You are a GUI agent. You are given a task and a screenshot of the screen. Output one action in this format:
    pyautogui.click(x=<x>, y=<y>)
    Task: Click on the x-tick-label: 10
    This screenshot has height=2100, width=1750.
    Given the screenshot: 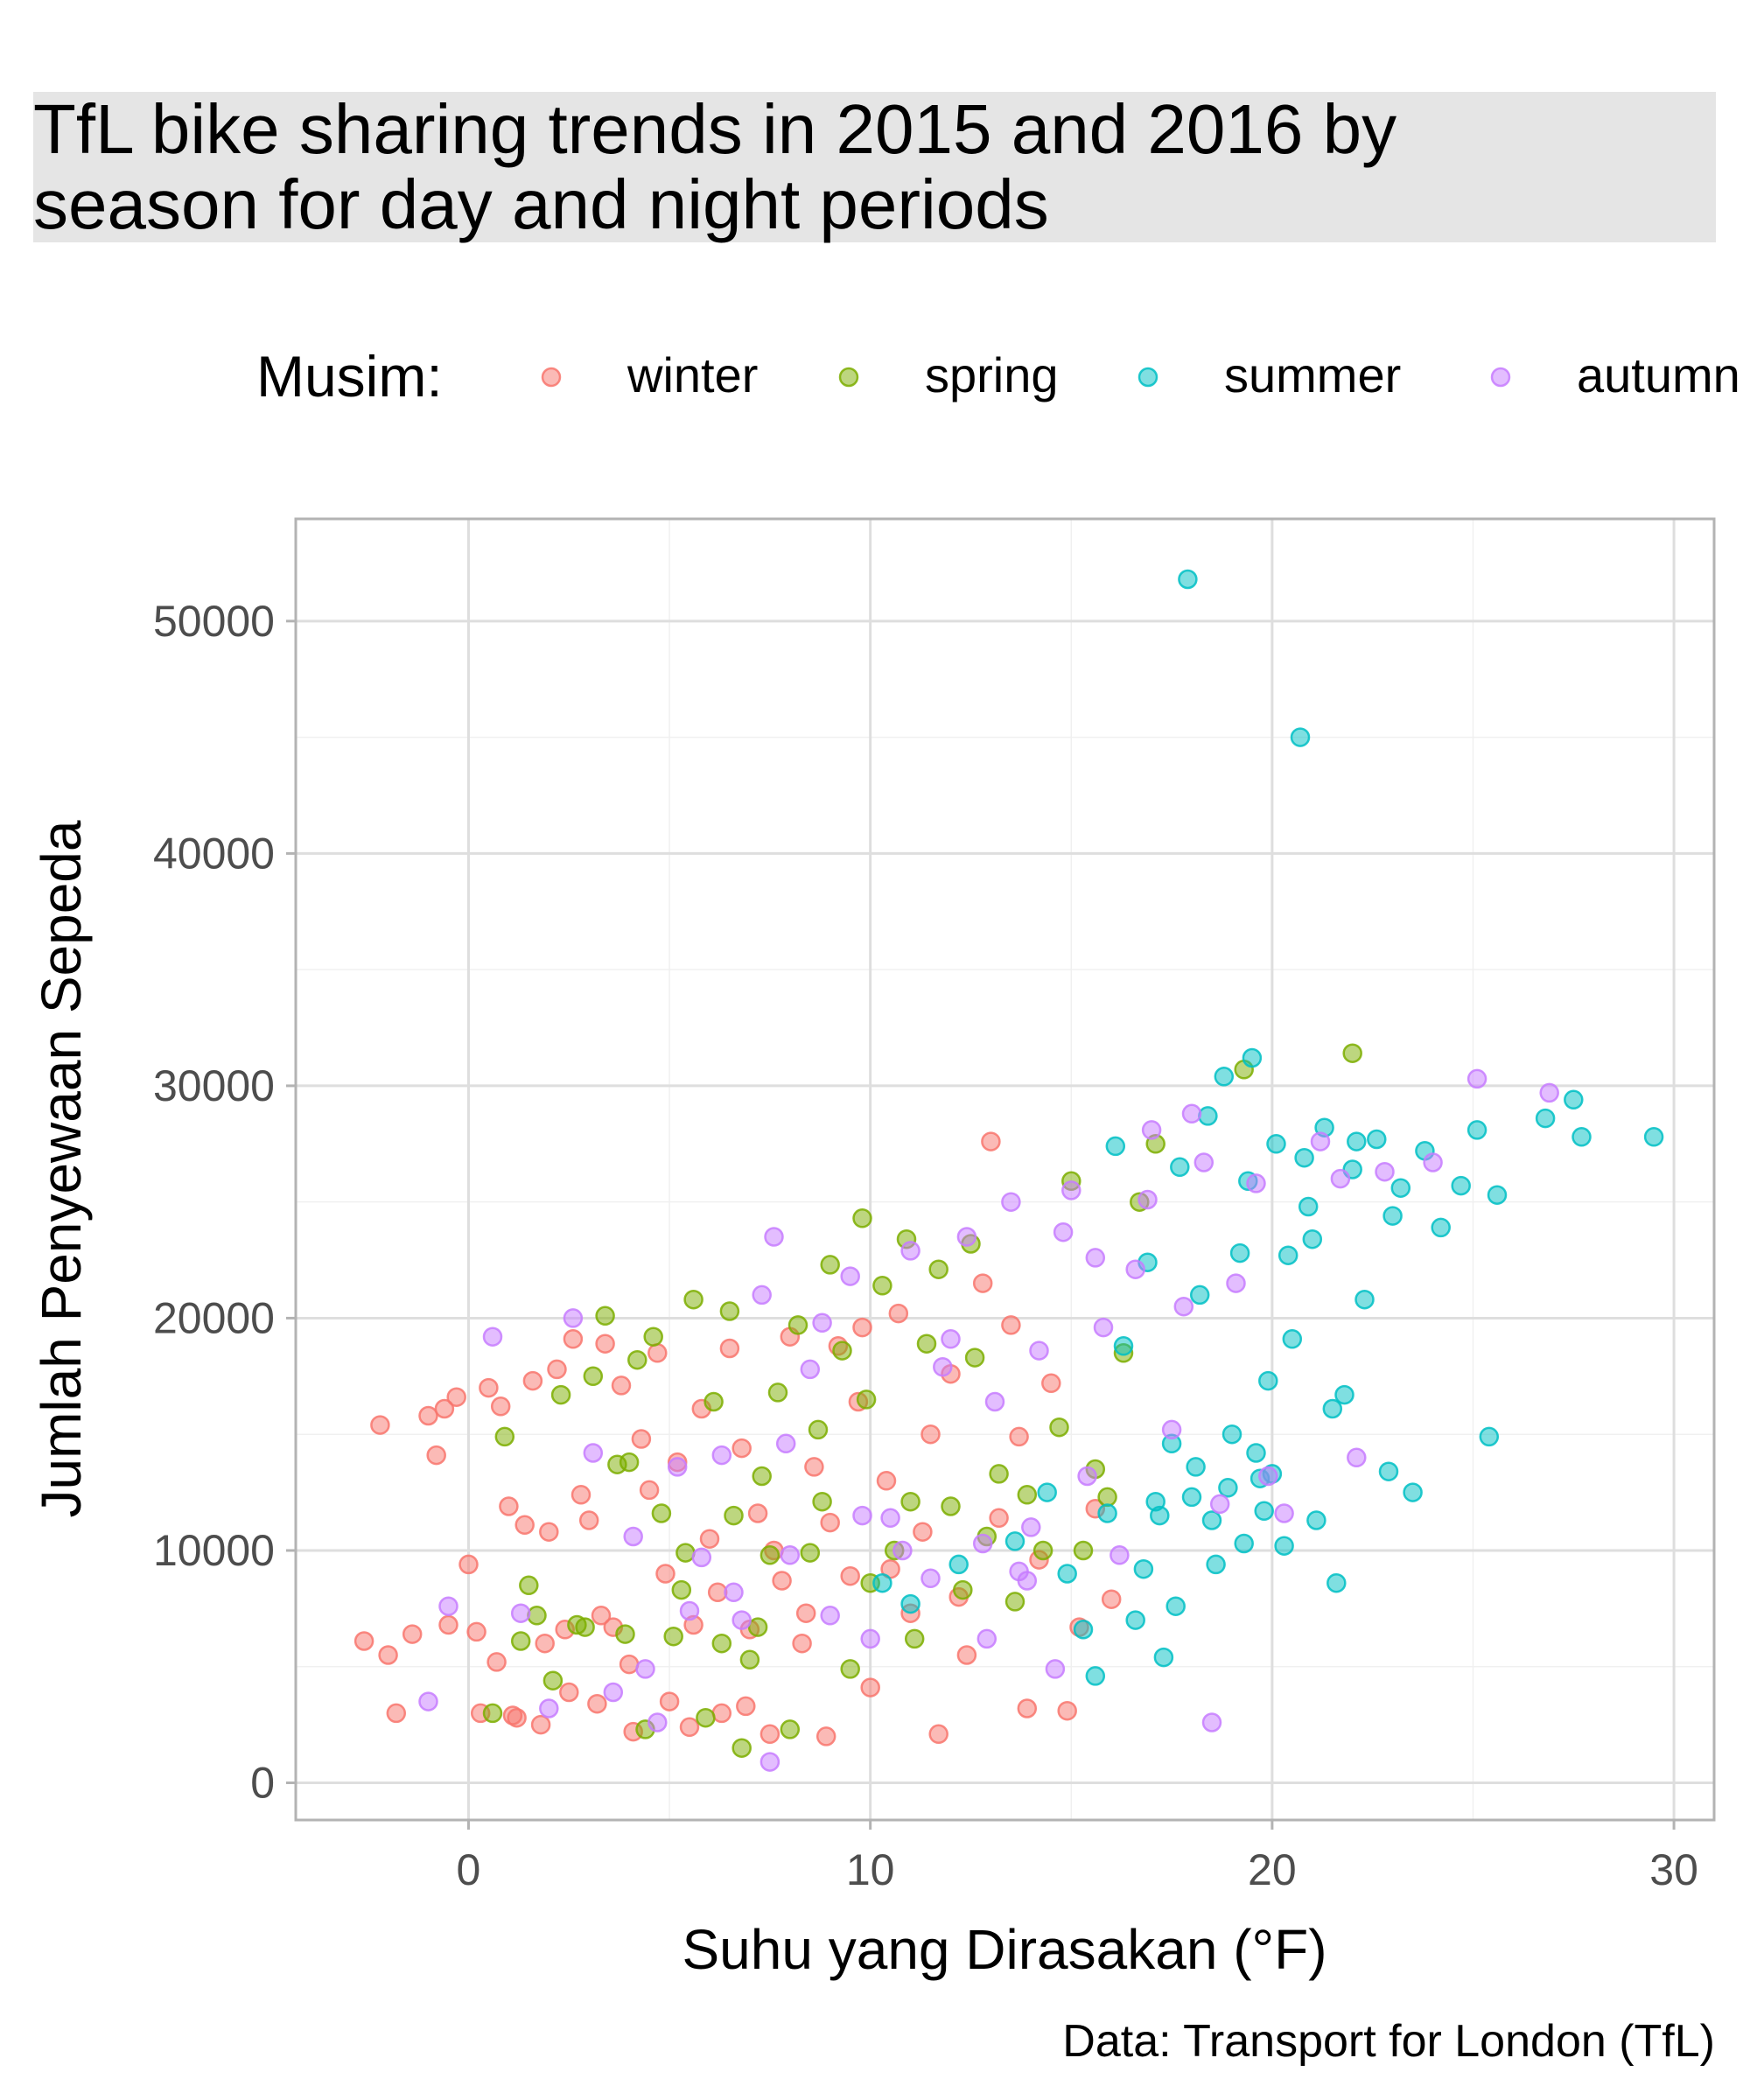 What is the action you would take?
    pyautogui.click(x=870, y=1869)
    